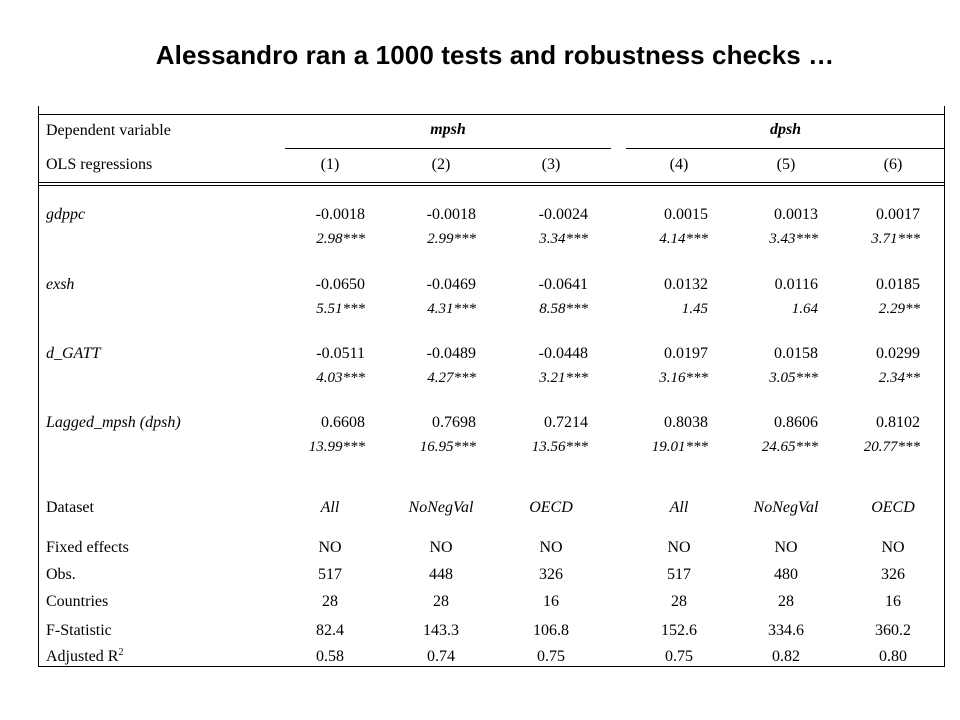 This screenshot has height=720, width=960. What do you see at coordinates (441, 164) in the screenshot?
I see `column-header: (2)` at bounding box center [441, 164].